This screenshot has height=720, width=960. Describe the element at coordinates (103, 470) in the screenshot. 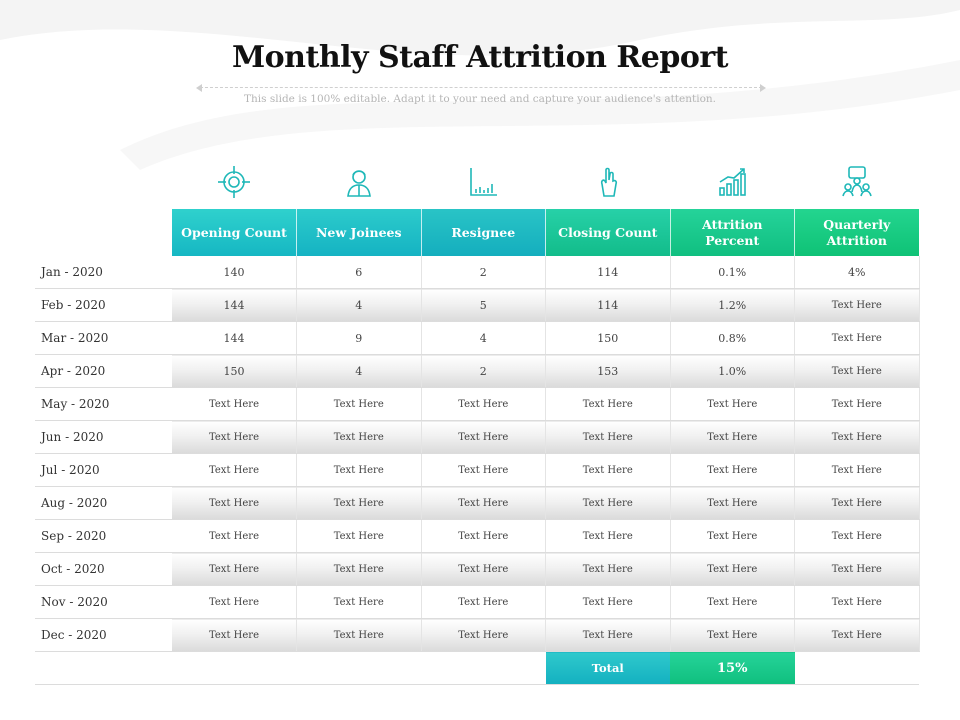

I see `row-month: Jul - 2020` at that location.